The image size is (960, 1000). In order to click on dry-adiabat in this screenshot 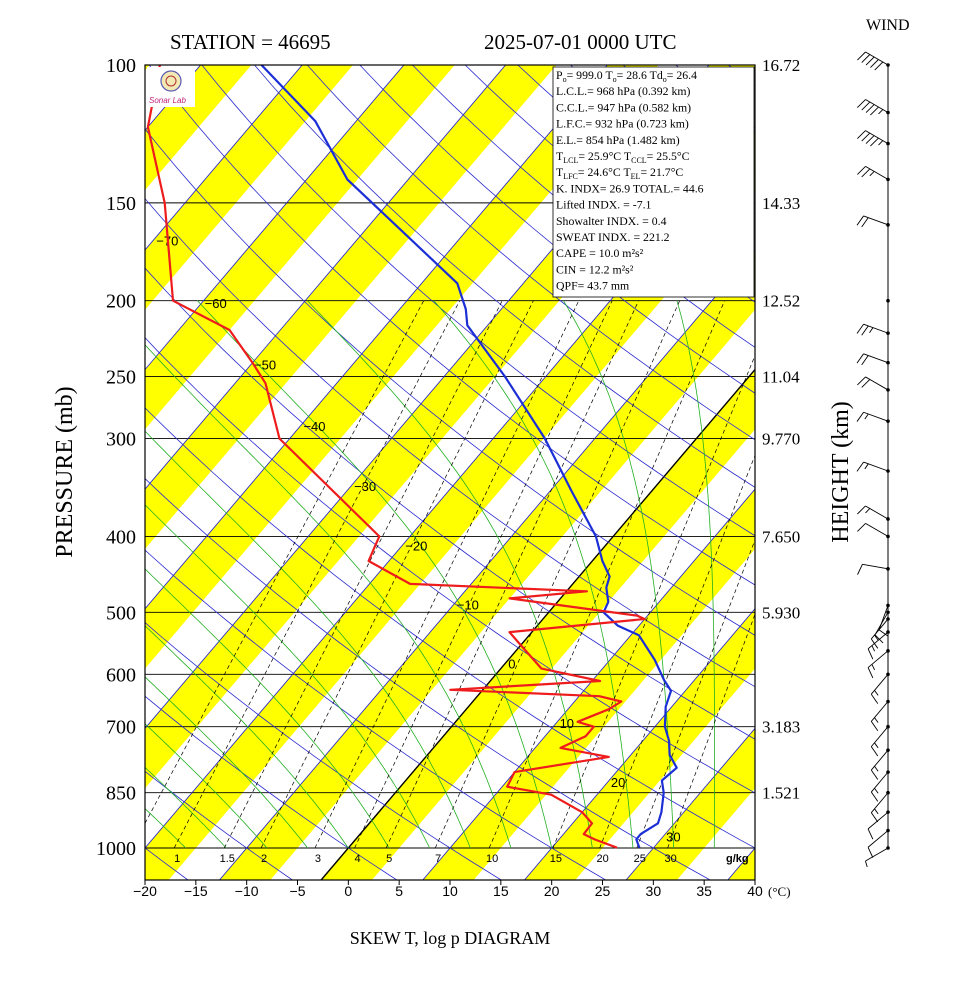, I will do `click(323, 751)`.